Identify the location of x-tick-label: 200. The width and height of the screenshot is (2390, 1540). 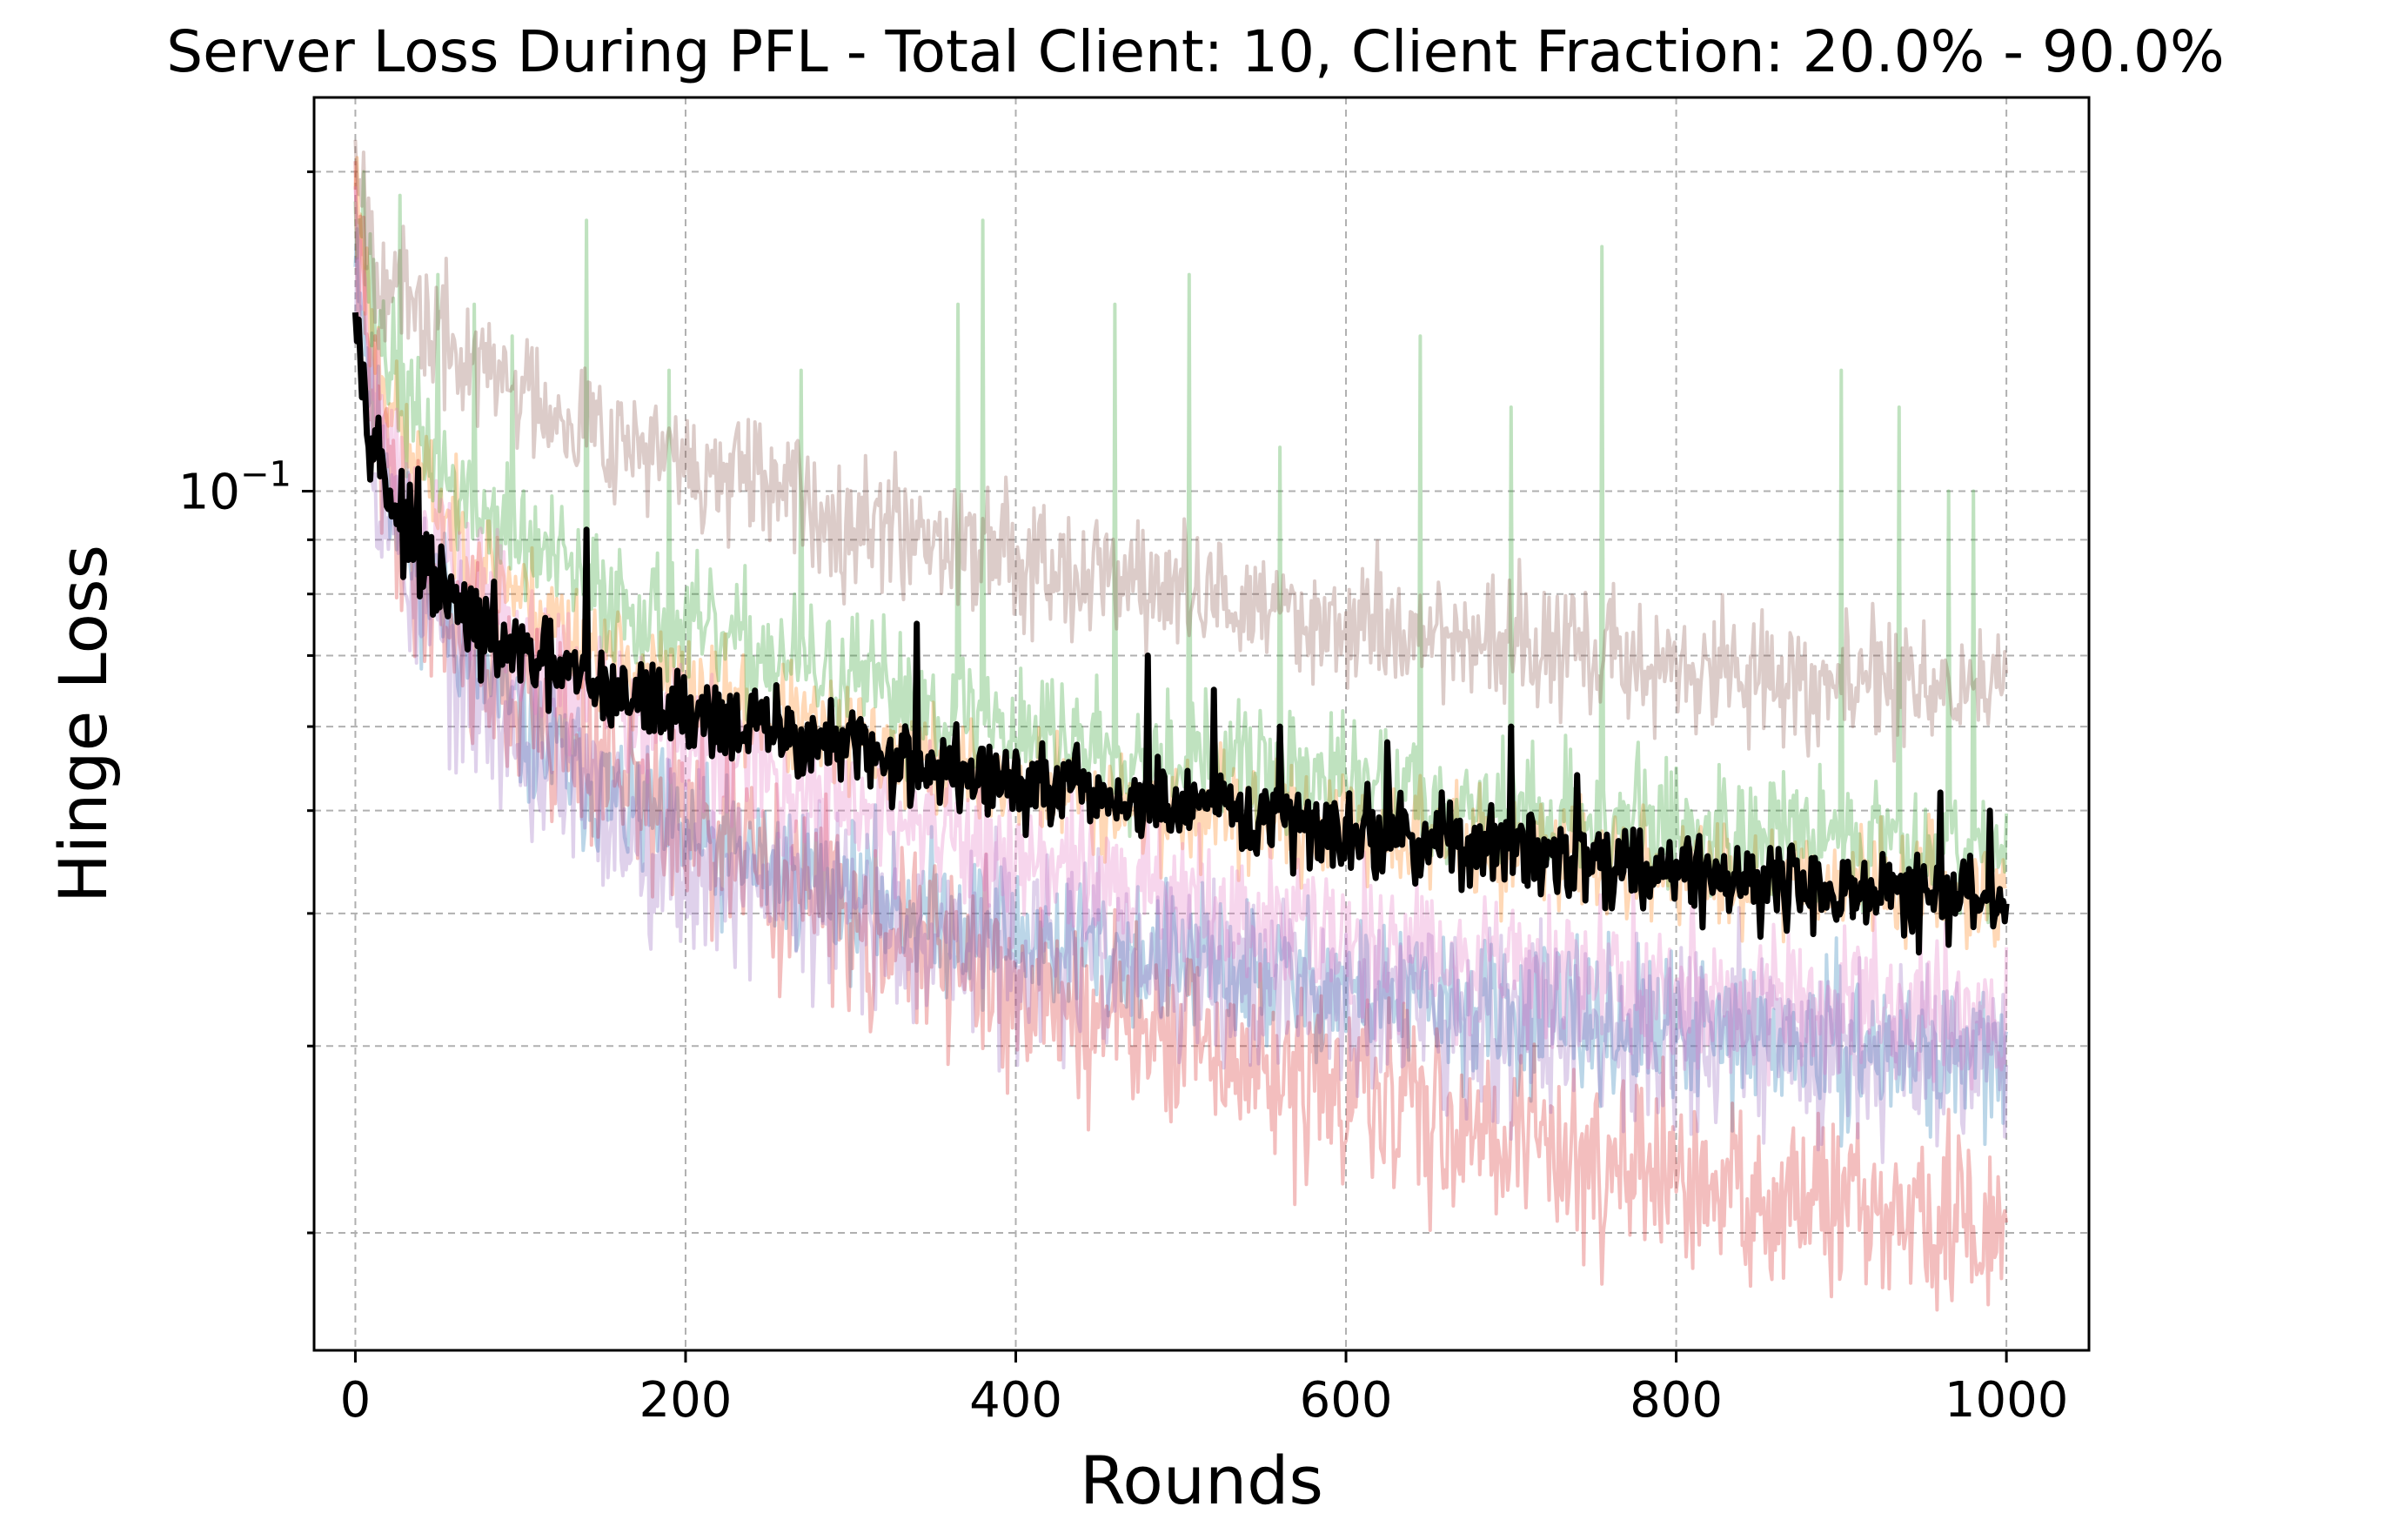
(686, 1400).